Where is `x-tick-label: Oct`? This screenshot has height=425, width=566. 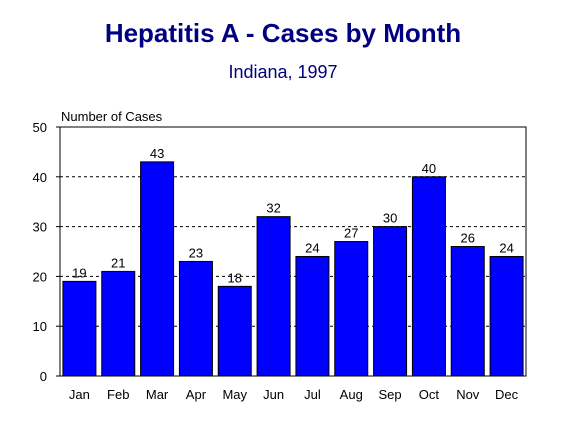
x-tick-label: Oct is located at coordinates (429, 394).